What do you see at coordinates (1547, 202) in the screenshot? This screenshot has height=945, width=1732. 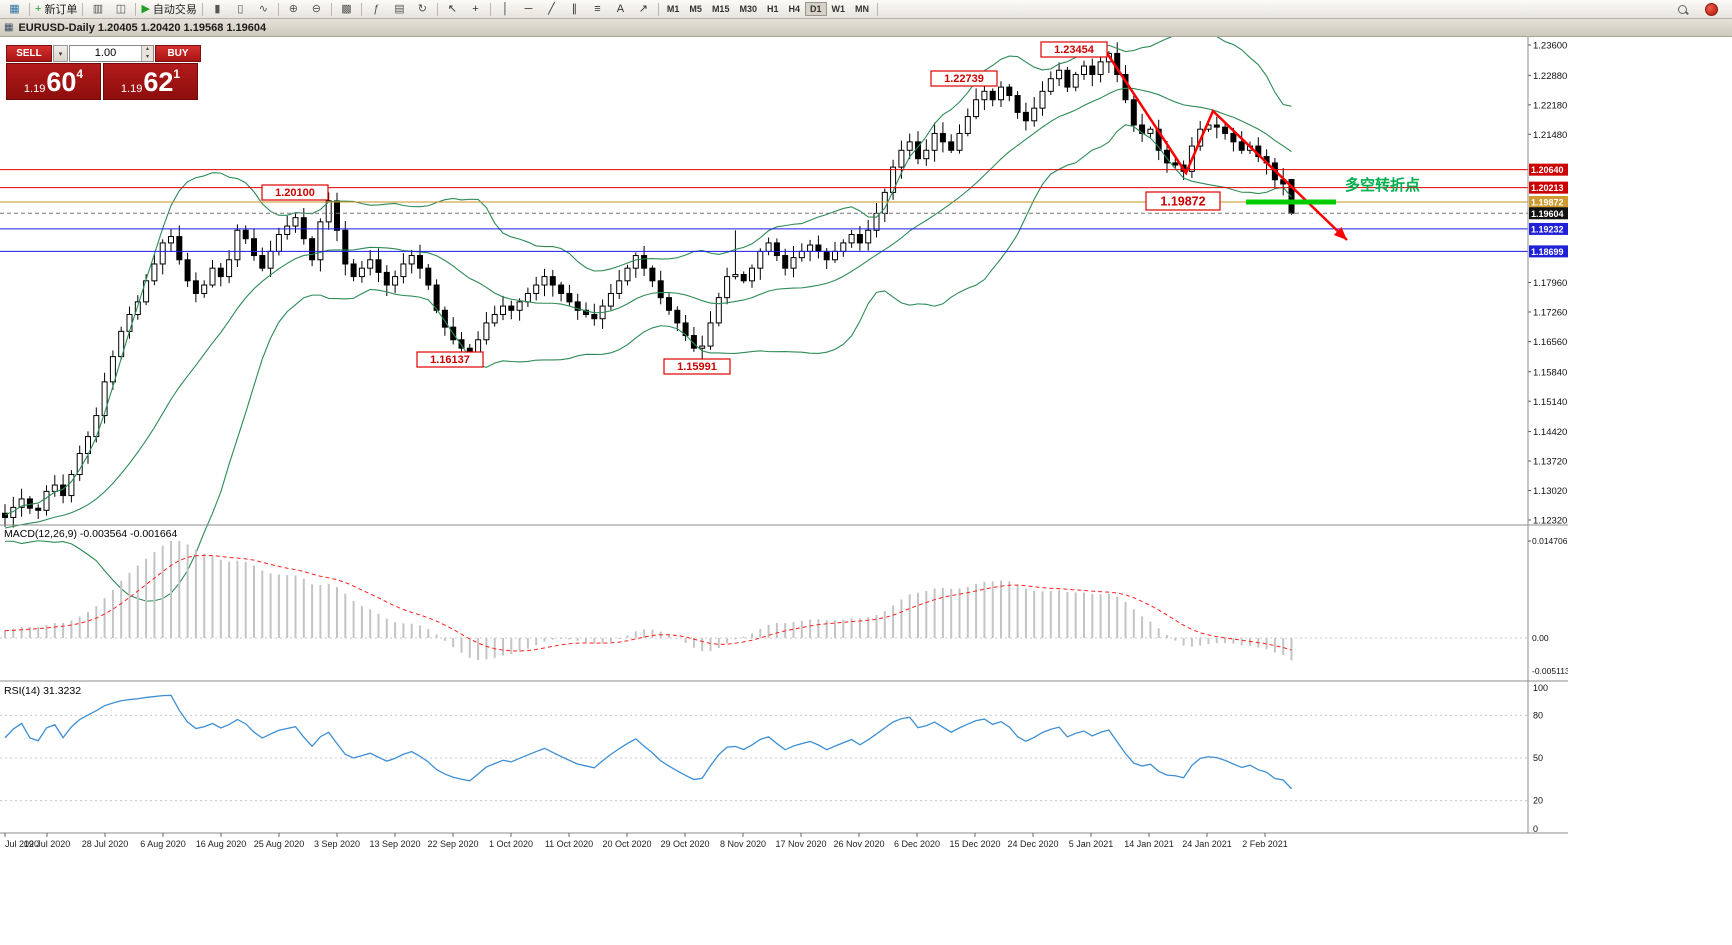 I see `svg-text: 1.19872` at bounding box center [1547, 202].